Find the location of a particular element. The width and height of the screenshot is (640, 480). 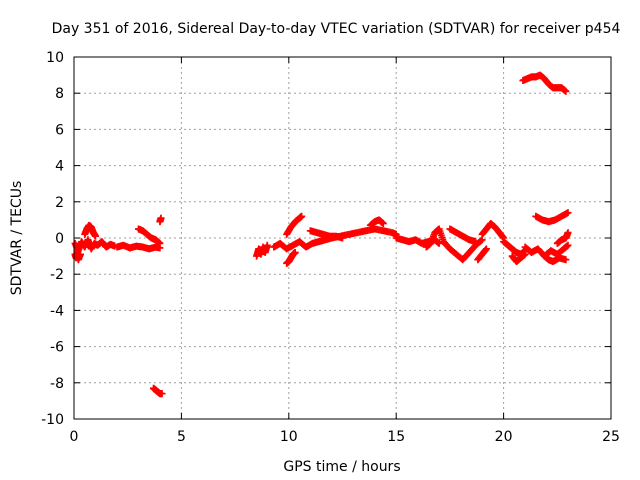

x-tick-label: 15 is located at coordinates (396, 437).